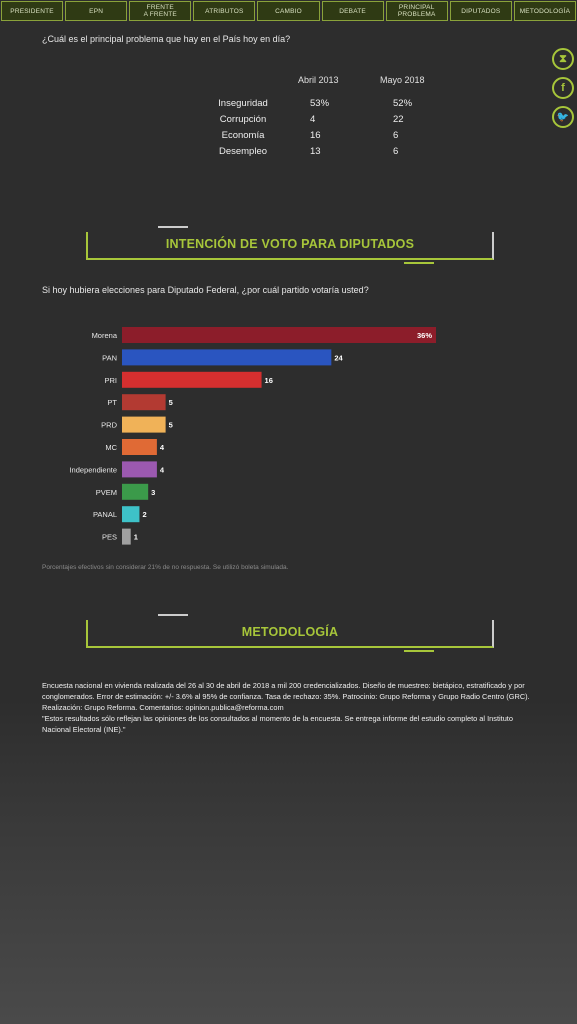  What do you see at coordinates (398, 119) in the screenshot?
I see `problem-row-value-2018: 22` at bounding box center [398, 119].